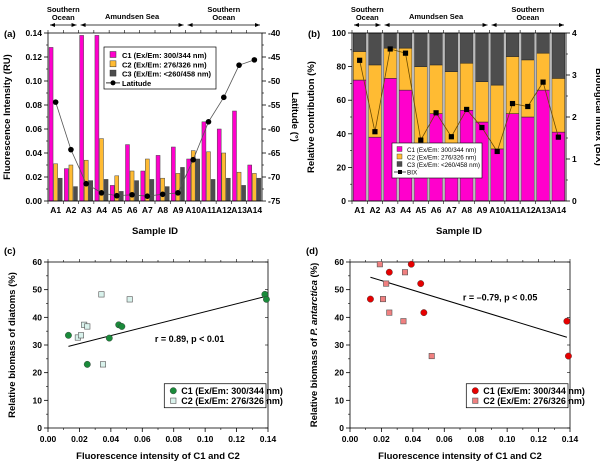 This screenshot has width=600, height=465. I want to click on bar-C1-A10, so click(188, 180).